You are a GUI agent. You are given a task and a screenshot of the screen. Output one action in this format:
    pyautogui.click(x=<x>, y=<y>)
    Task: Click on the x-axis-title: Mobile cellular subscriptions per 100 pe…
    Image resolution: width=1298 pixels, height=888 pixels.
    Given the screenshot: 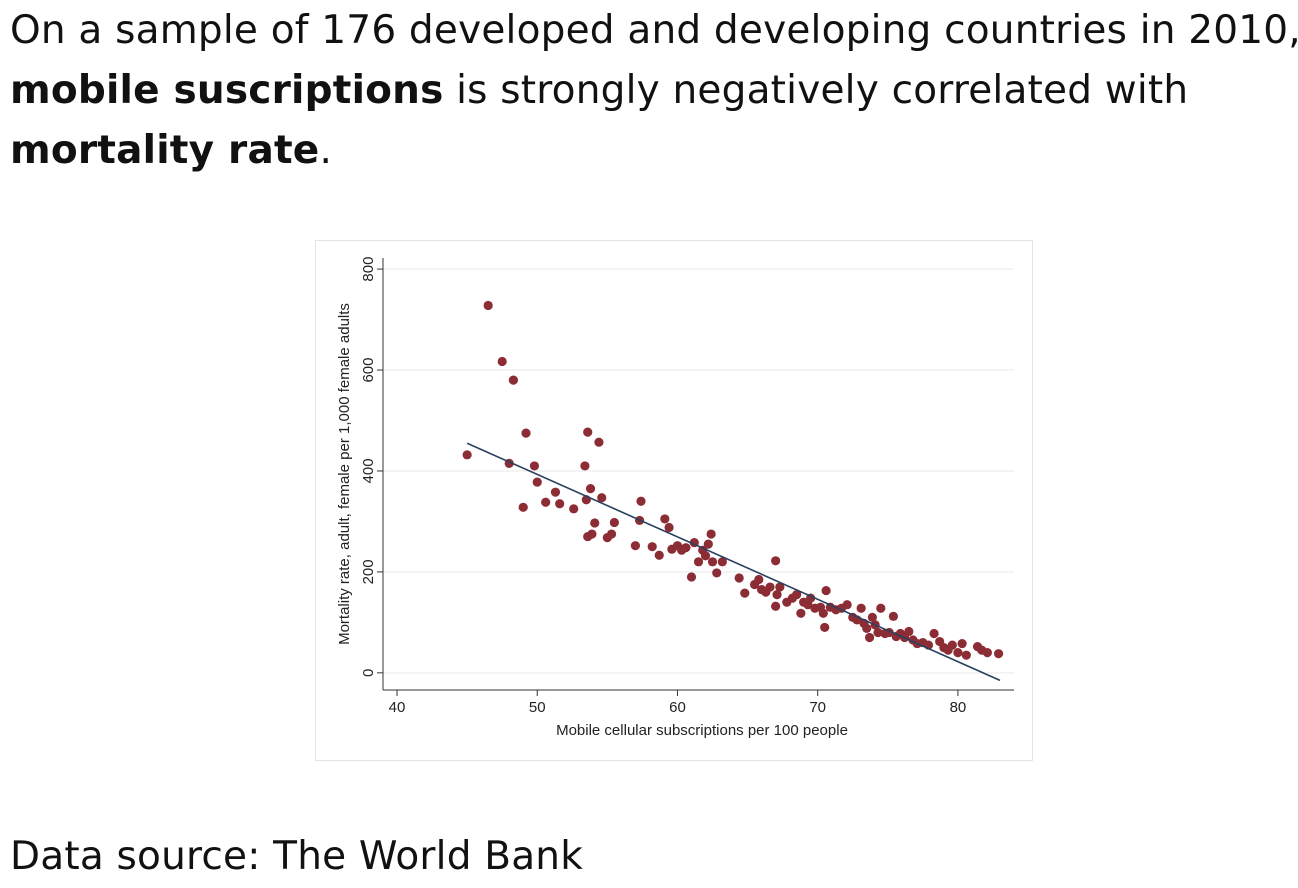 What is the action you would take?
    pyautogui.click(x=702, y=730)
    